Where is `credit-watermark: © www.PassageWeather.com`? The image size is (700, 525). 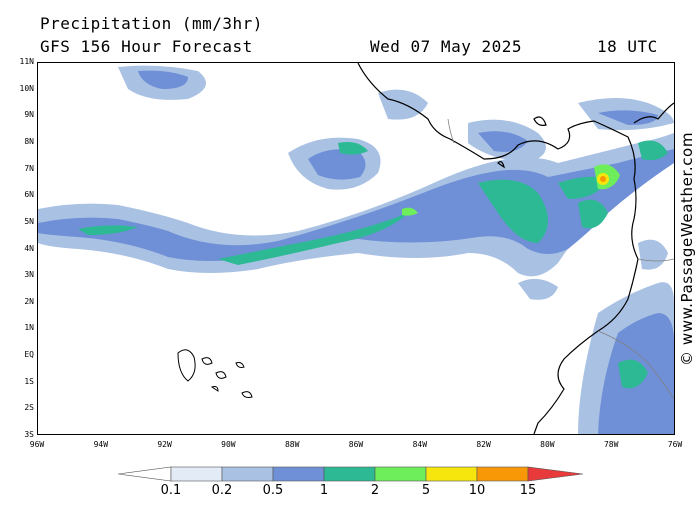 credit-watermark: © www.PassageWeather.com is located at coordinates (687, 248).